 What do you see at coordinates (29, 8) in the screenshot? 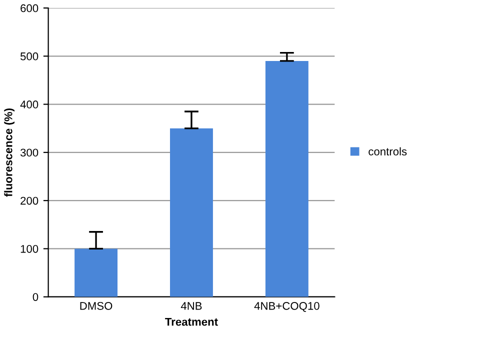
I see `y-tick-label: 600` at bounding box center [29, 8].